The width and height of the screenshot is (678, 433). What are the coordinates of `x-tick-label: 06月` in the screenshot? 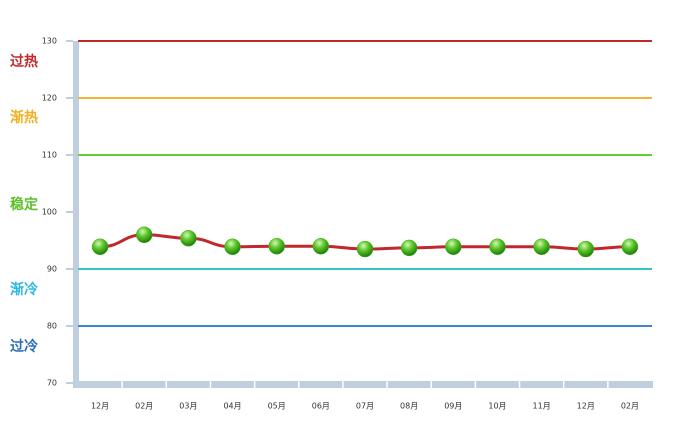 It's located at (321, 406).